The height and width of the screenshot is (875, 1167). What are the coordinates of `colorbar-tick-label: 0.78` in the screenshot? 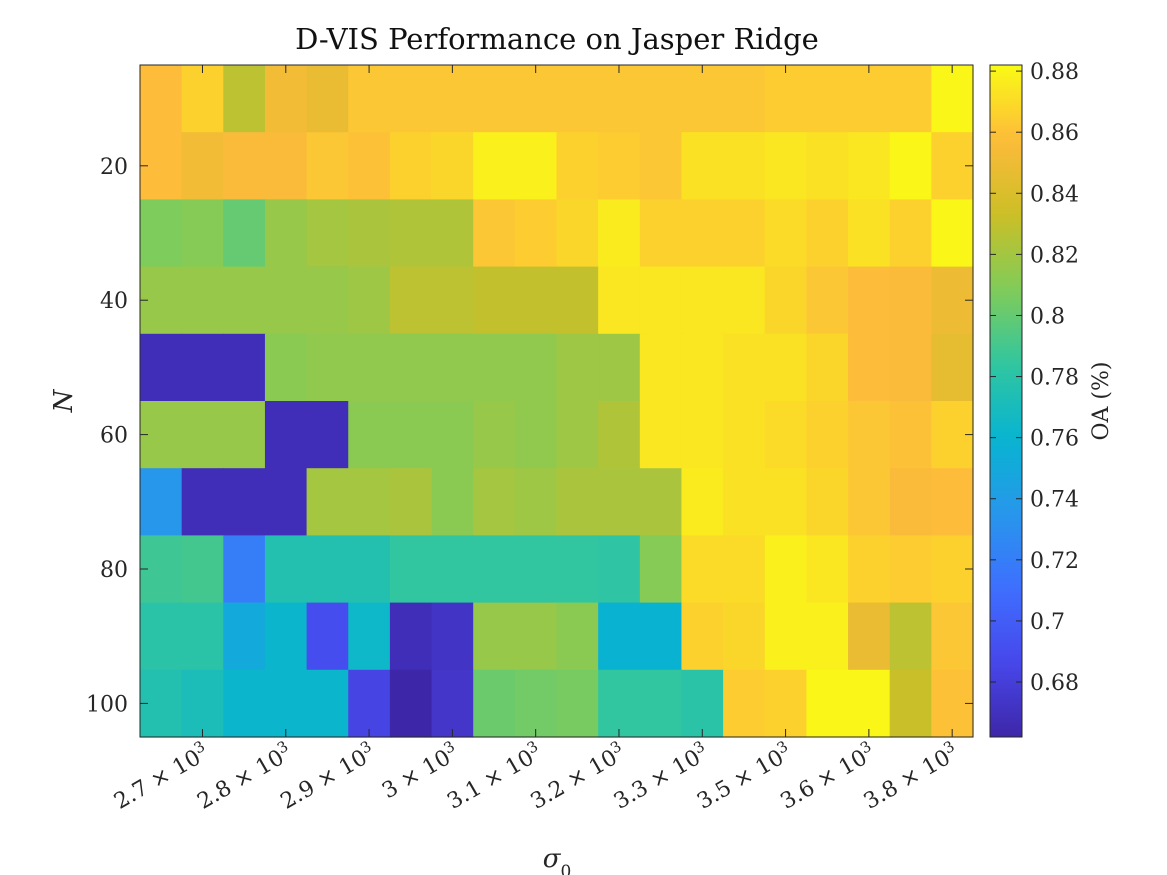 It's located at (1054, 378).